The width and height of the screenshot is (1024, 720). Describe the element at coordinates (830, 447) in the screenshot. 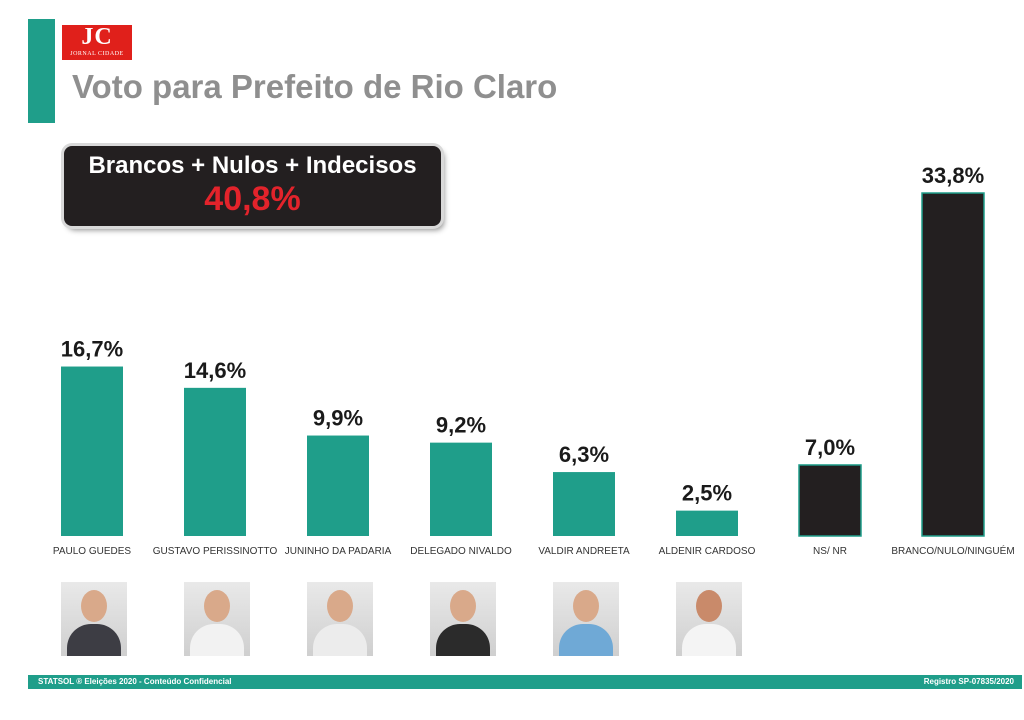

I see `data-label-6: 7,0%` at that location.